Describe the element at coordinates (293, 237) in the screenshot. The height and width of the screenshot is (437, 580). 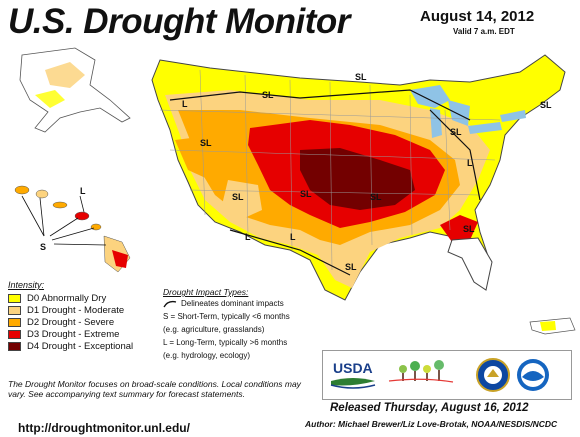
I see `l-label-nm: L` at that location.